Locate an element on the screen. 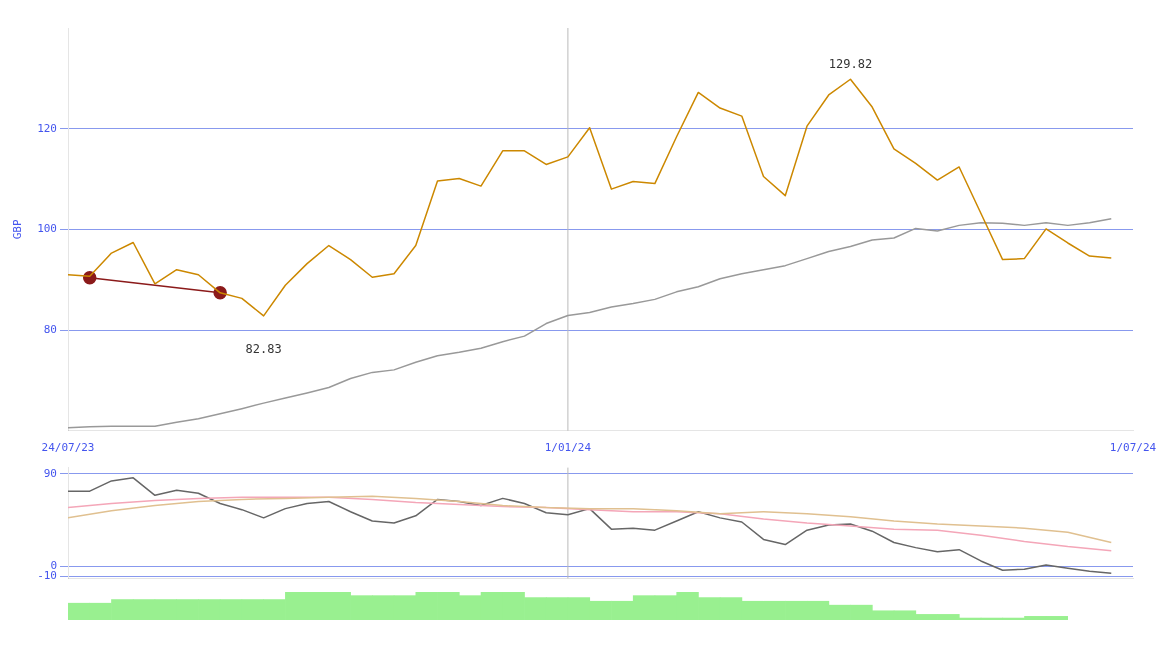  y-tick-label: 0 is located at coordinates (53, 565).